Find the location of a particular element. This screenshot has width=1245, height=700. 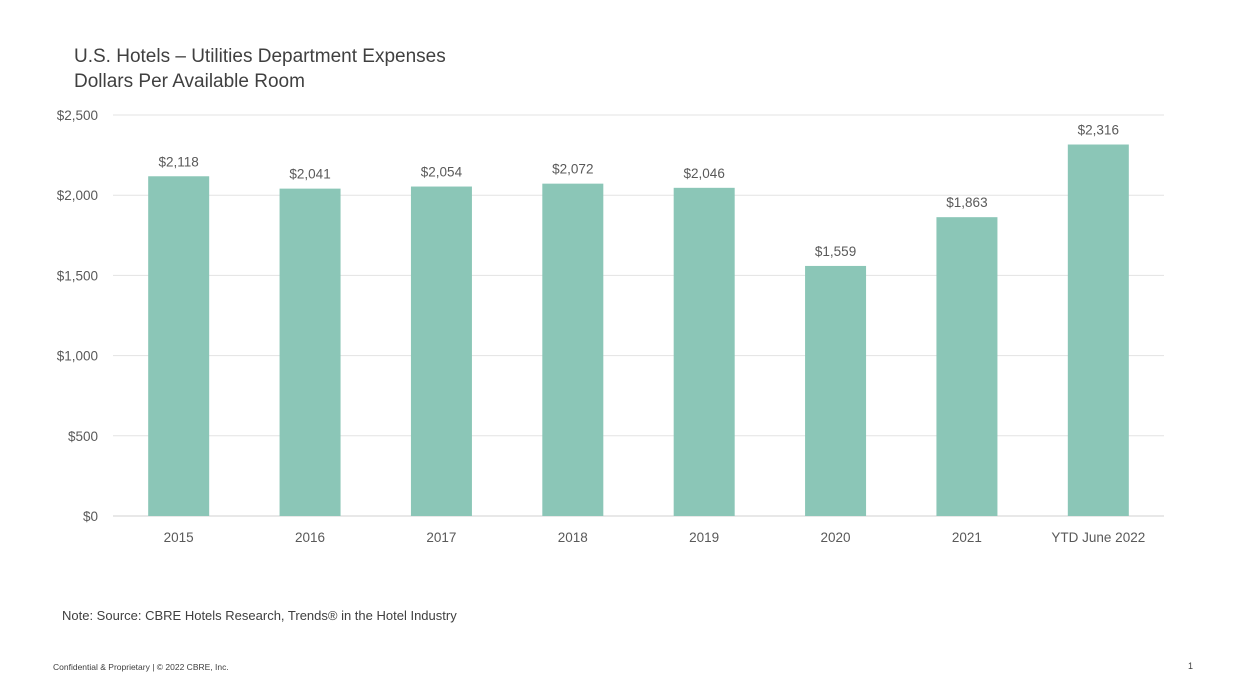

x-tick-label: 2016 is located at coordinates (310, 537).